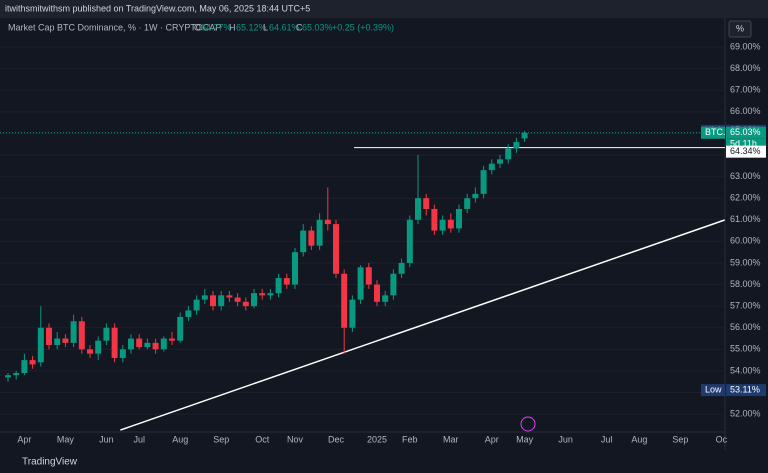  What do you see at coordinates (284, 27) in the screenshot?
I see `l-value: 64.61%` at bounding box center [284, 27].